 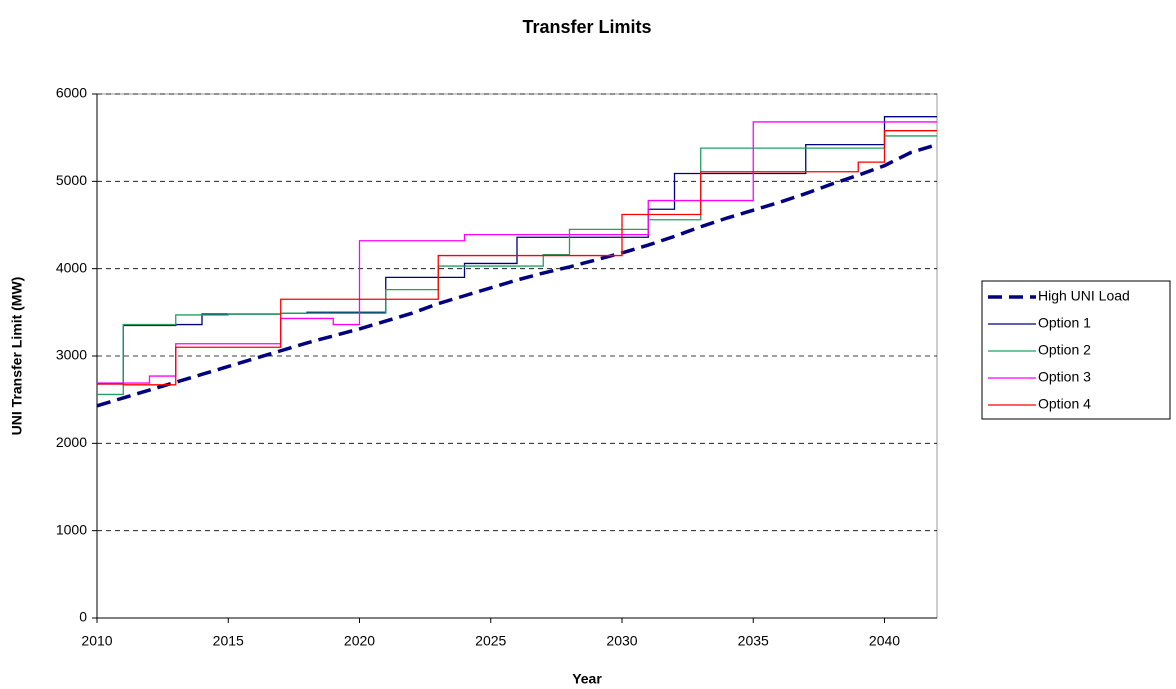 What do you see at coordinates (71, 529) in the screenshot?
I see `y-tick-label: 1000` at bounding box center [71, 529].